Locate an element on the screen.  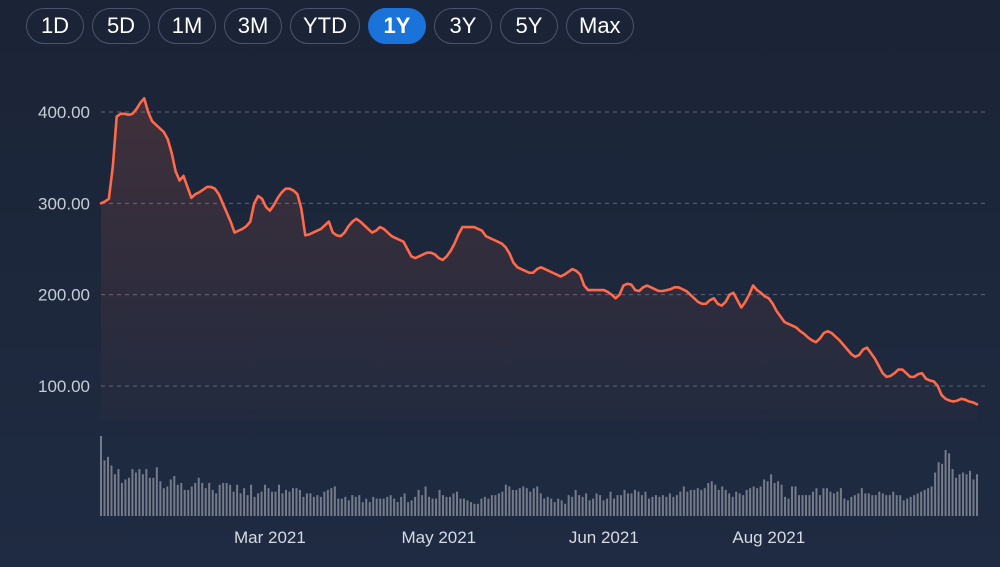
time-range-selector: 1D 5D 1M 3M YTD 1Y 3Y 5Y Max is located at coordinates (330, 26).